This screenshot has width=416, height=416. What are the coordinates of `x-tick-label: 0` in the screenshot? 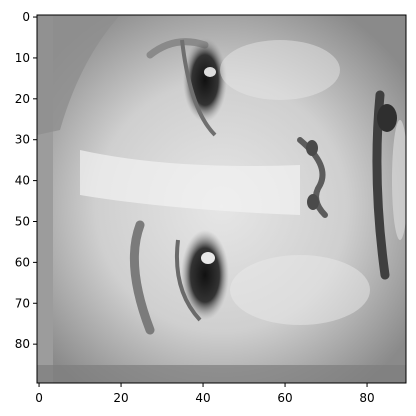 It's located at (39, 398).